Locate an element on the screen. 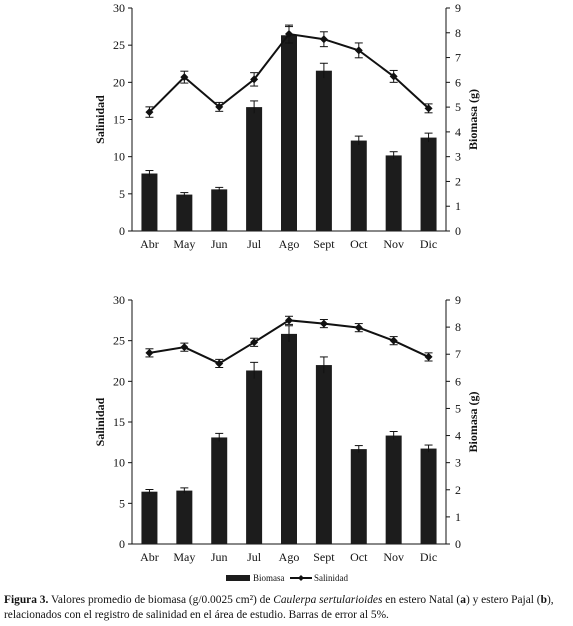 Image resolution: width=573 pixels, height=626 pixels. legend-biomasa-label: Biomasa is located at coordinates (269, 578).